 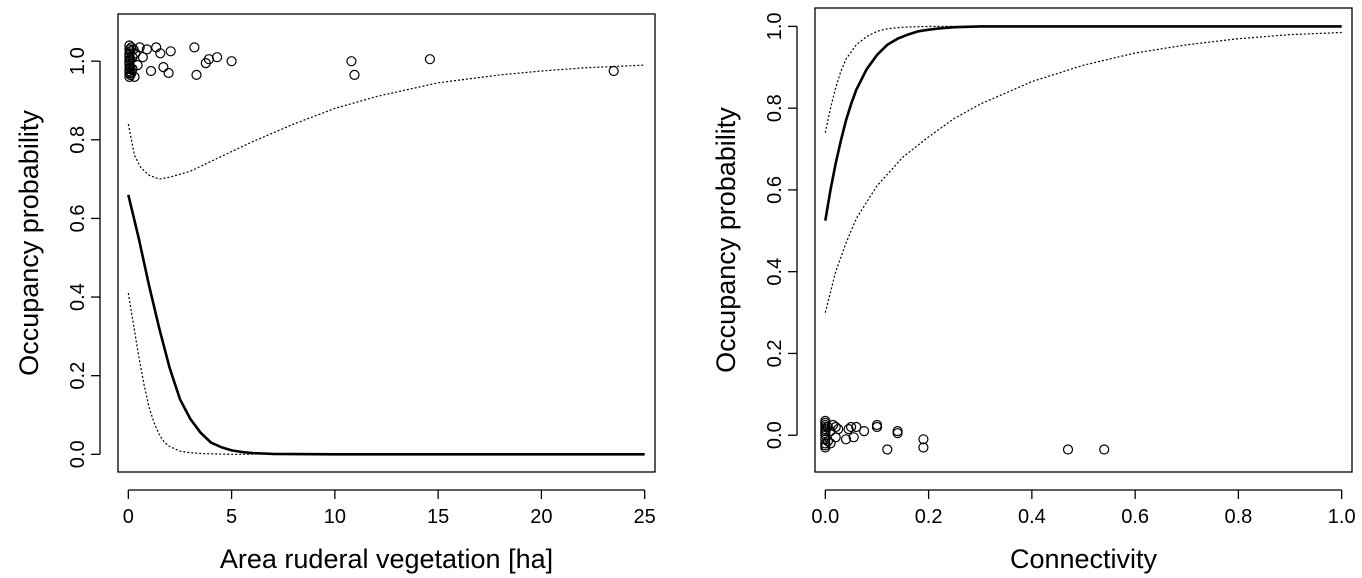 What do you see at coordinates (541, 517) in the screenshot?
I see `x-tick-label: 20` at bounding box center [541, 517].